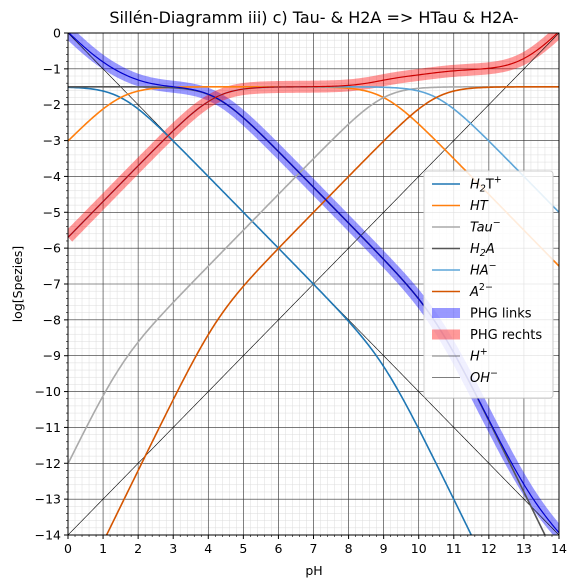 Image resolution: width=578 pixels, height=588 pixels. What do you see at coordinates (52, 68) in the screenshot?
I see `y-tick-label: −1` at bounding box center [52, 68].